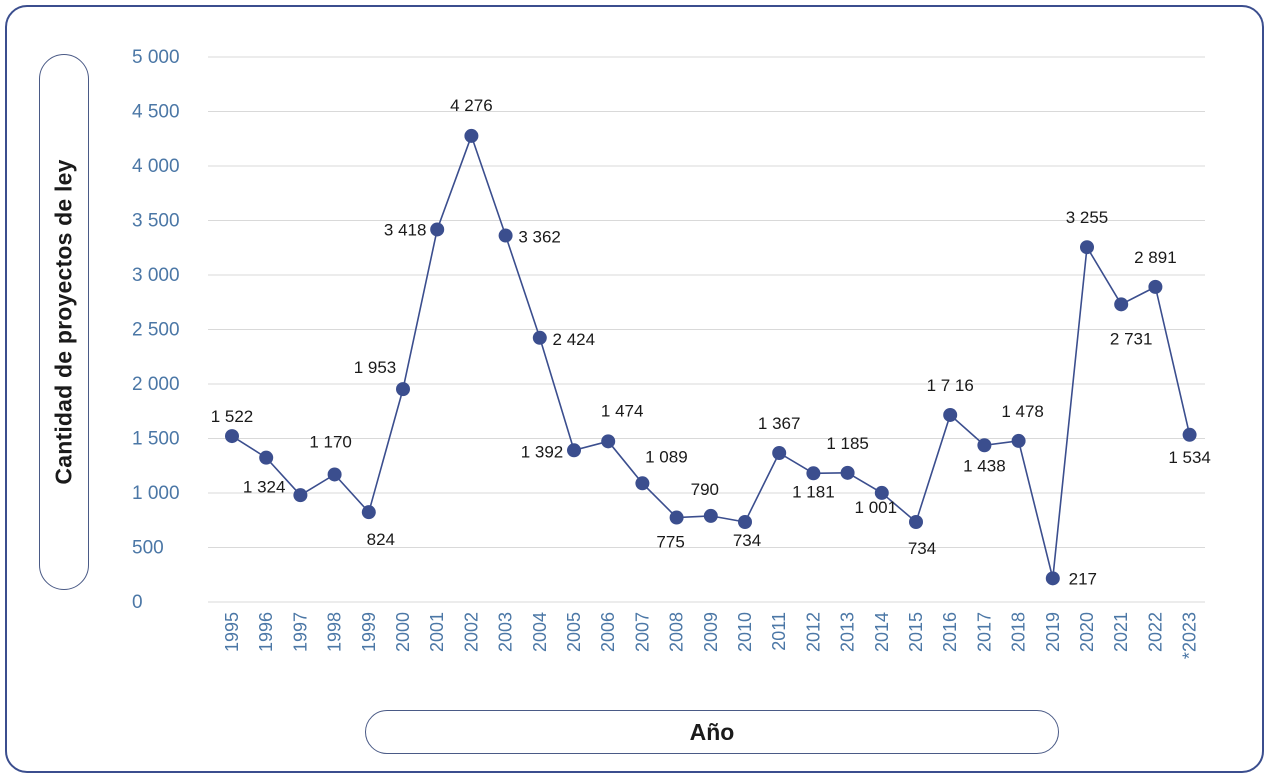 The image size is (1271, 780). I want to click on y-tick-label: 0, so click(137, 602).